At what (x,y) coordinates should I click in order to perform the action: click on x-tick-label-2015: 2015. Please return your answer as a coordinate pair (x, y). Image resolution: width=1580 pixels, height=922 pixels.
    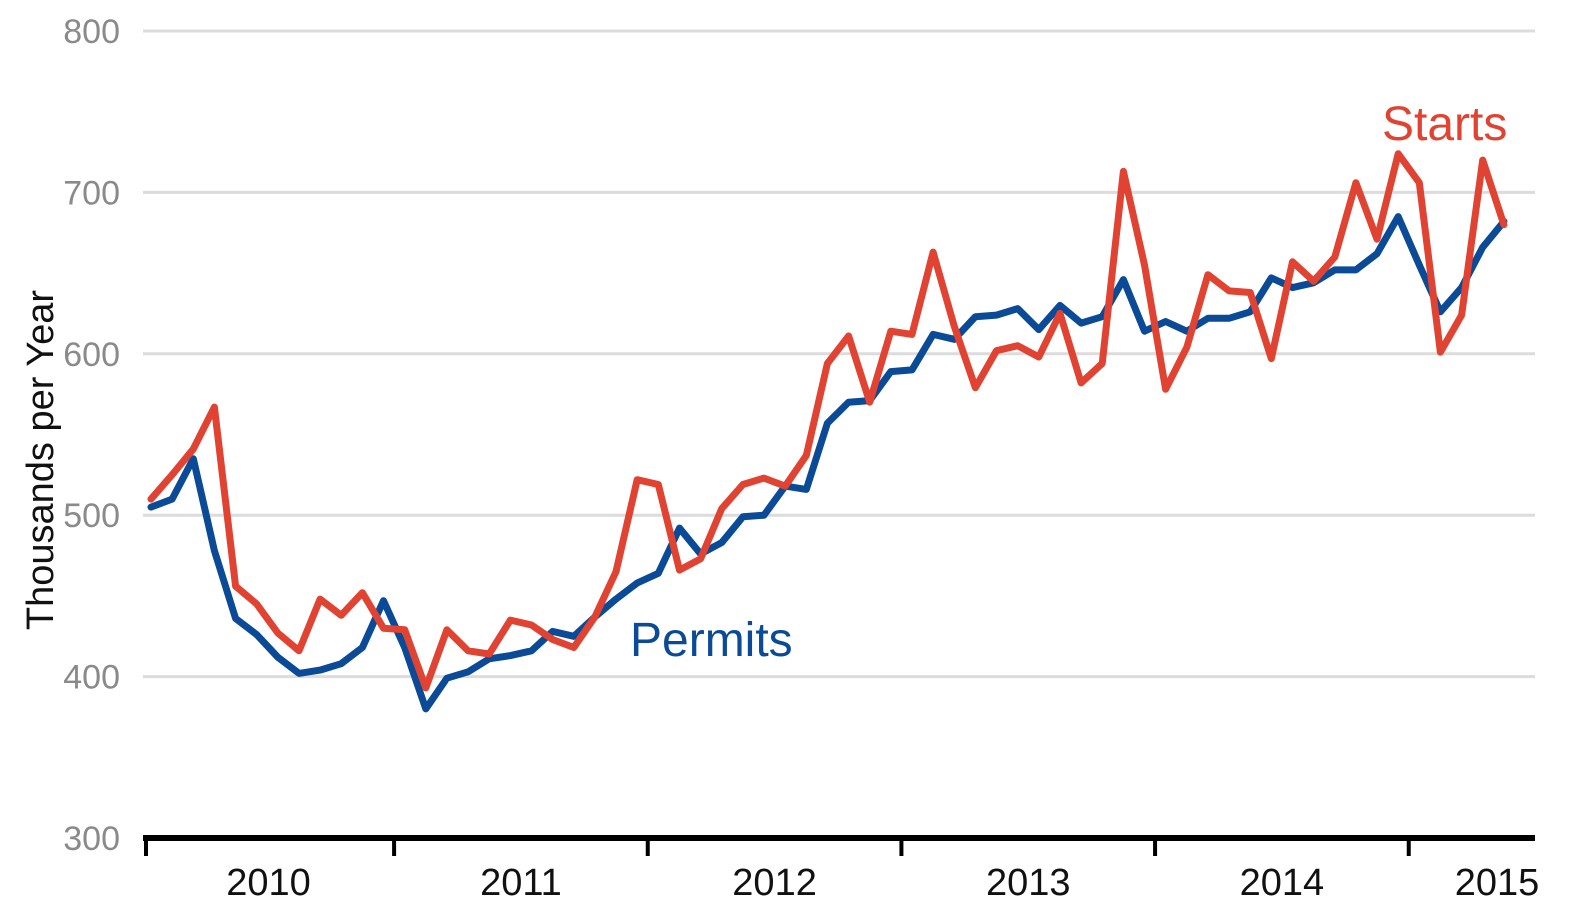
    Looking at the image, I should click on (1497, 883).